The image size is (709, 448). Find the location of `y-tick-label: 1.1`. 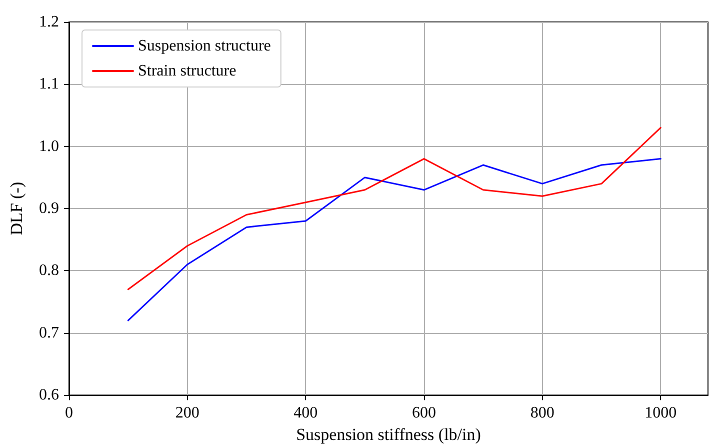

y-tick-label: 1.1 is located at coordinates (49, 84).